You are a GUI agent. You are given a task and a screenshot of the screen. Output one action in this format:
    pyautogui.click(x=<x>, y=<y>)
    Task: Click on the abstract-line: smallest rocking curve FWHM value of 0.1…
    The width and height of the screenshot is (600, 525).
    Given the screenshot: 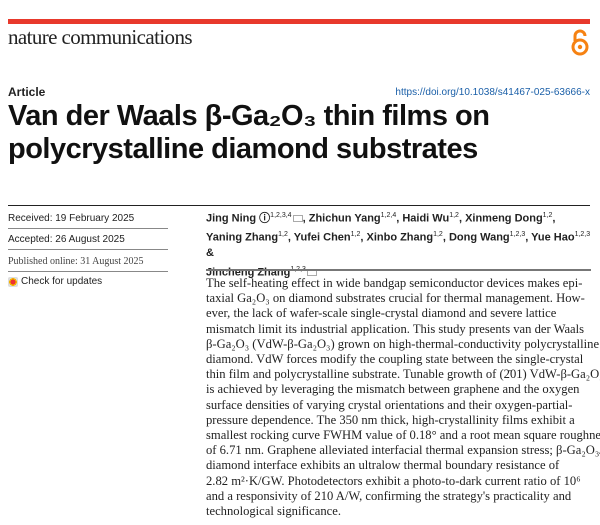 What is the action you would take?
    pyautogui.click(x=403, y=435)
    